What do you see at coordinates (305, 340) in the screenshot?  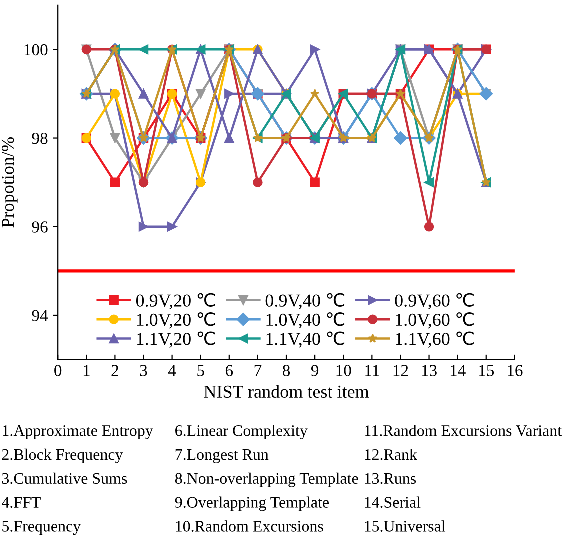 I see `legend-label: 1.1V,40 ℃` at bounding box center [305, 340].